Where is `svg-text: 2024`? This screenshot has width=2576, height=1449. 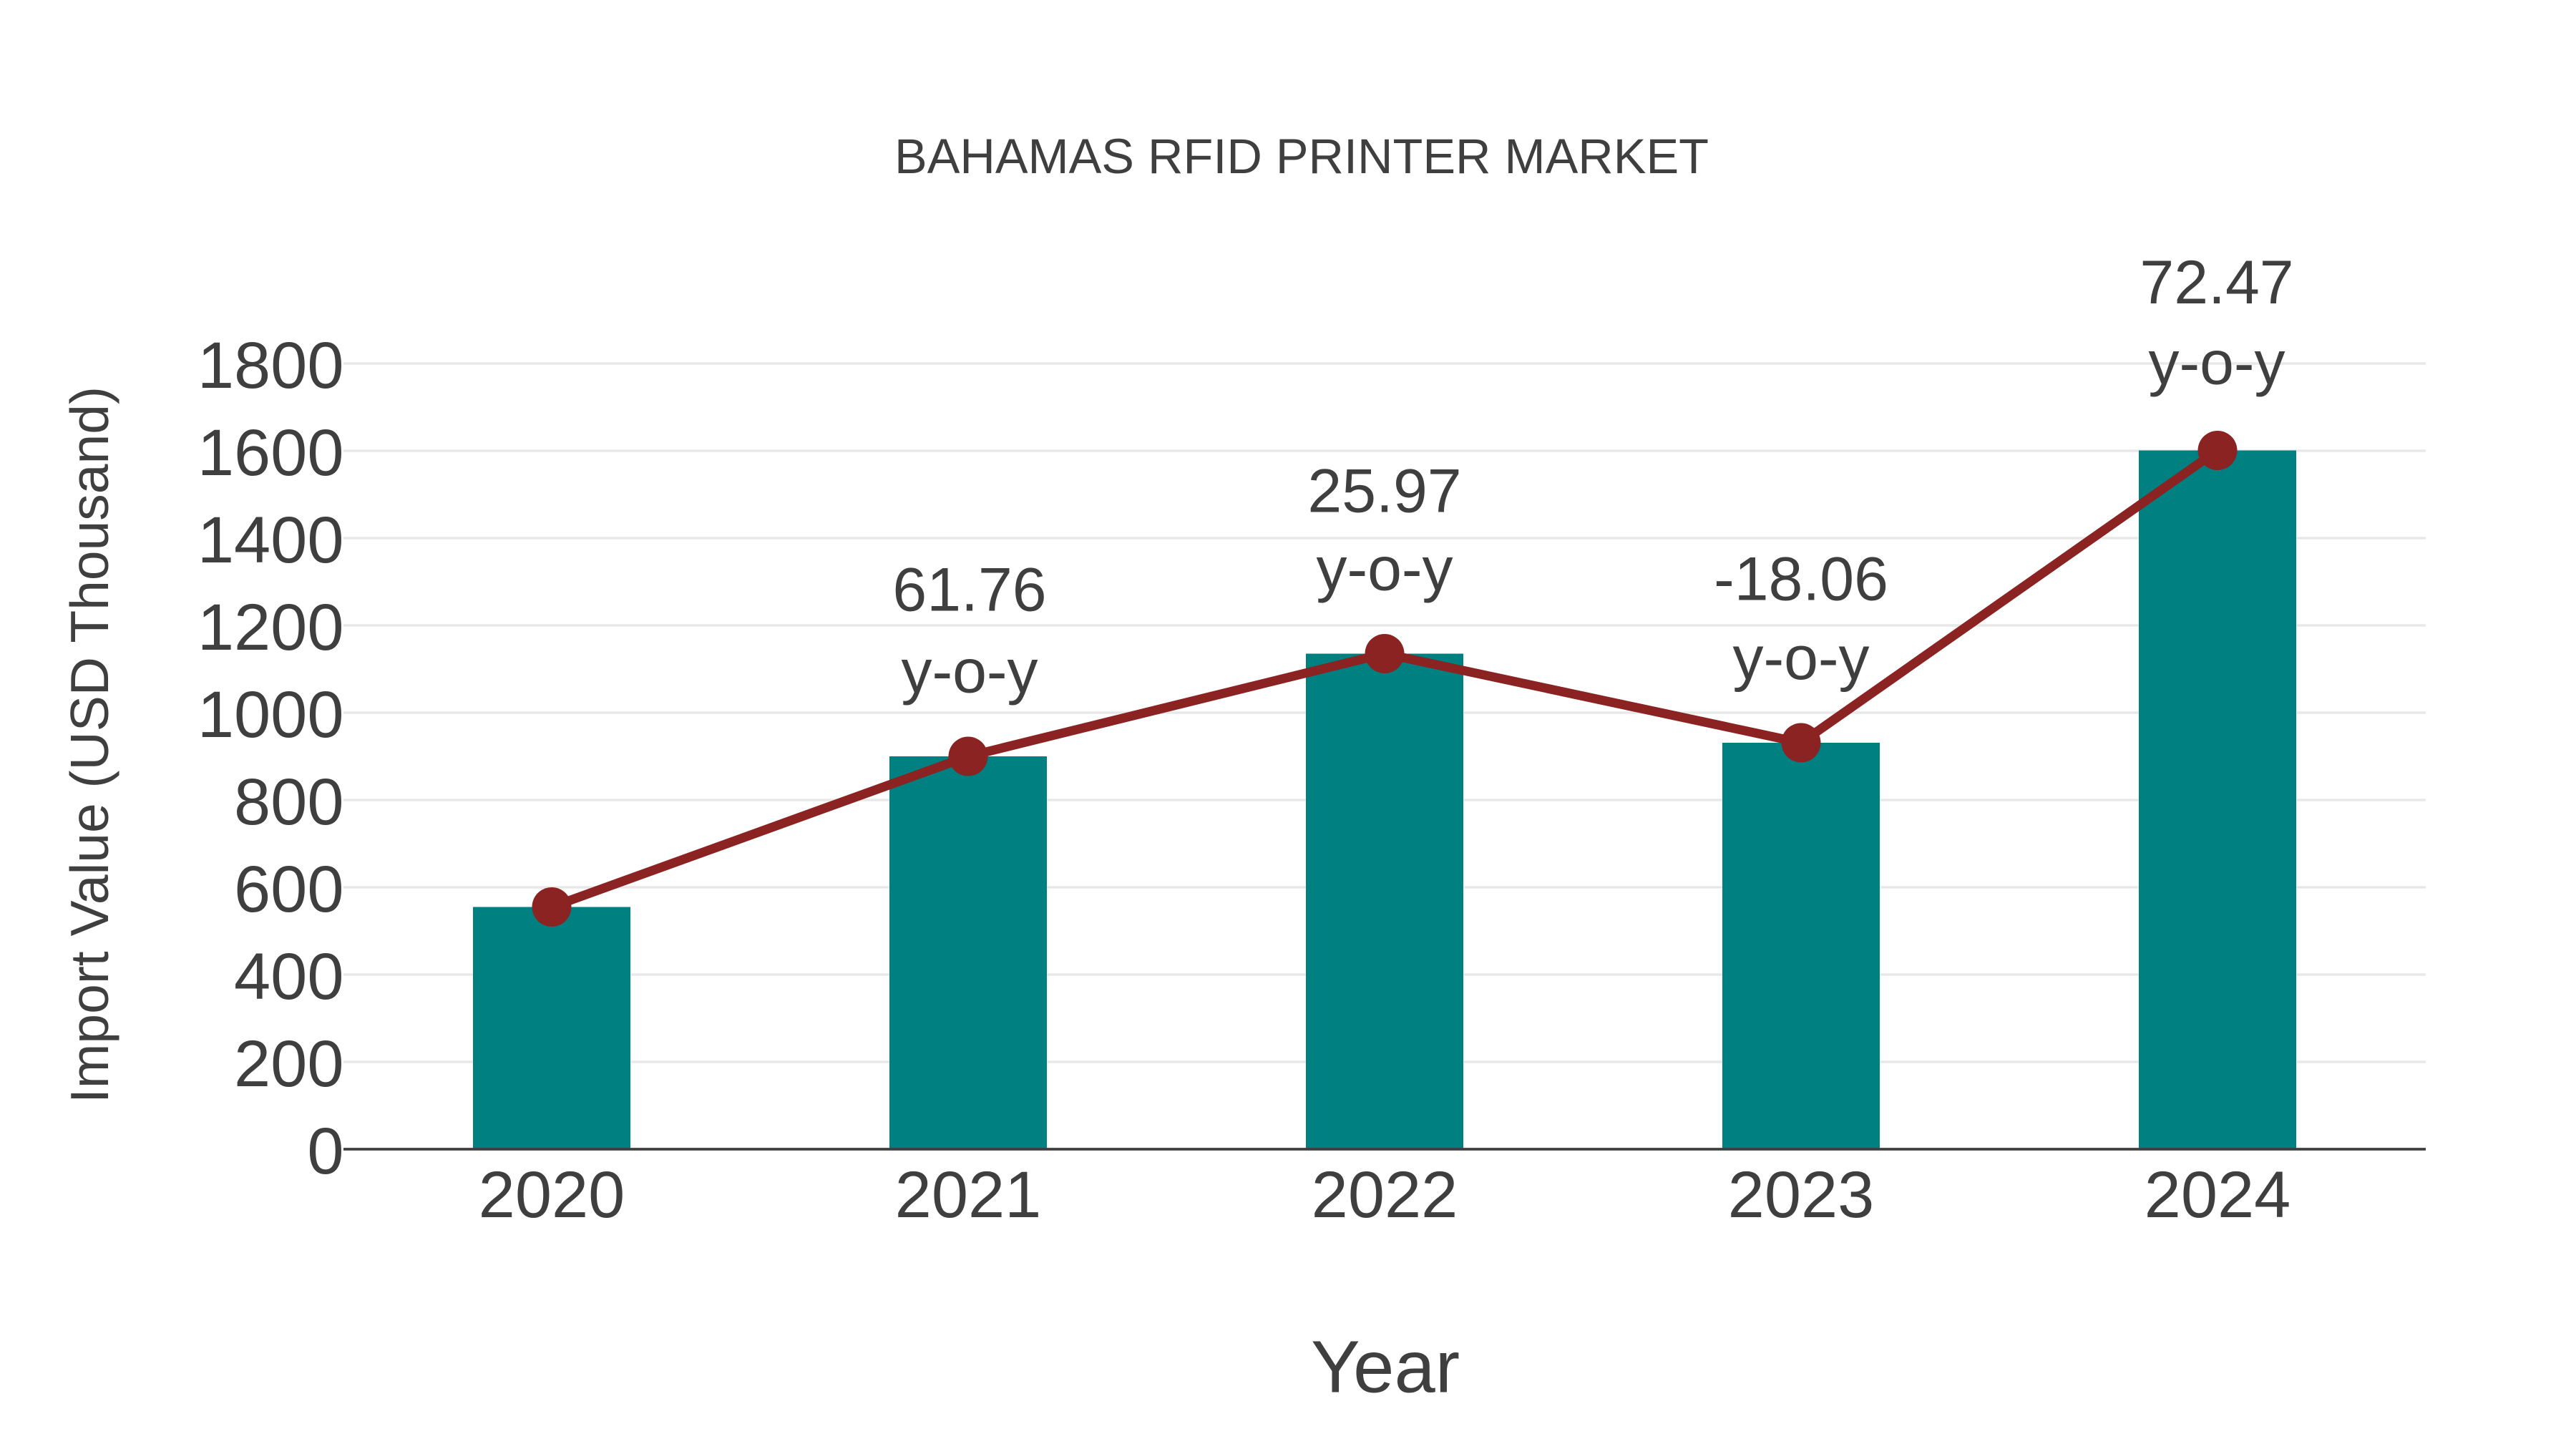 svg-text: 2024 is located at coordinates (2218, 1194).